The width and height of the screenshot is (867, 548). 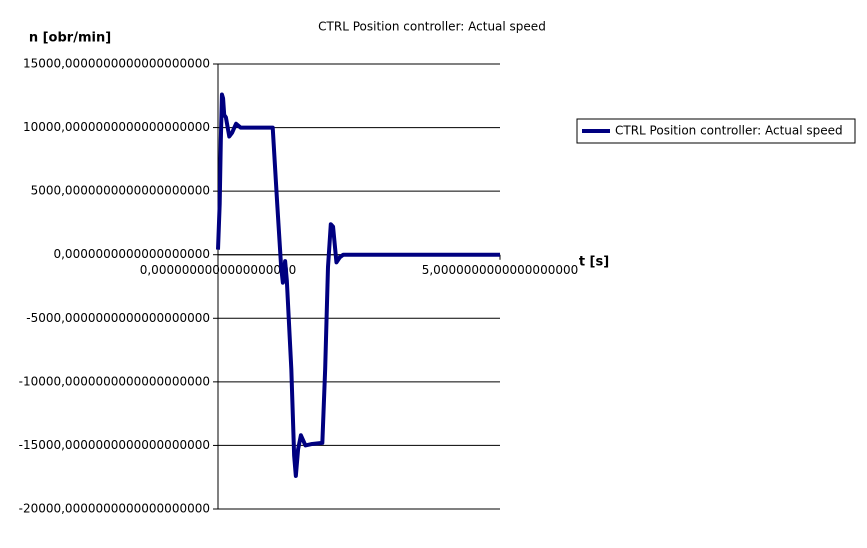 What do you see at coordinates (114, 445) in the screenshot?
I see `y-tick-label: -15000,0000000000000000000` at bounding box center [114, 445].